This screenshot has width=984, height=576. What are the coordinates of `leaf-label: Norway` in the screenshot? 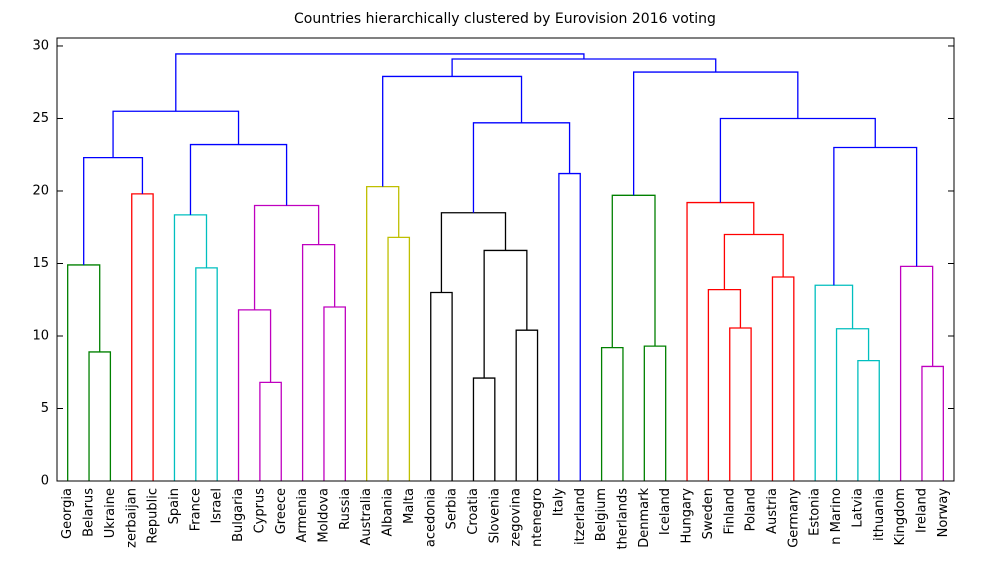 It's located at (943, 513).